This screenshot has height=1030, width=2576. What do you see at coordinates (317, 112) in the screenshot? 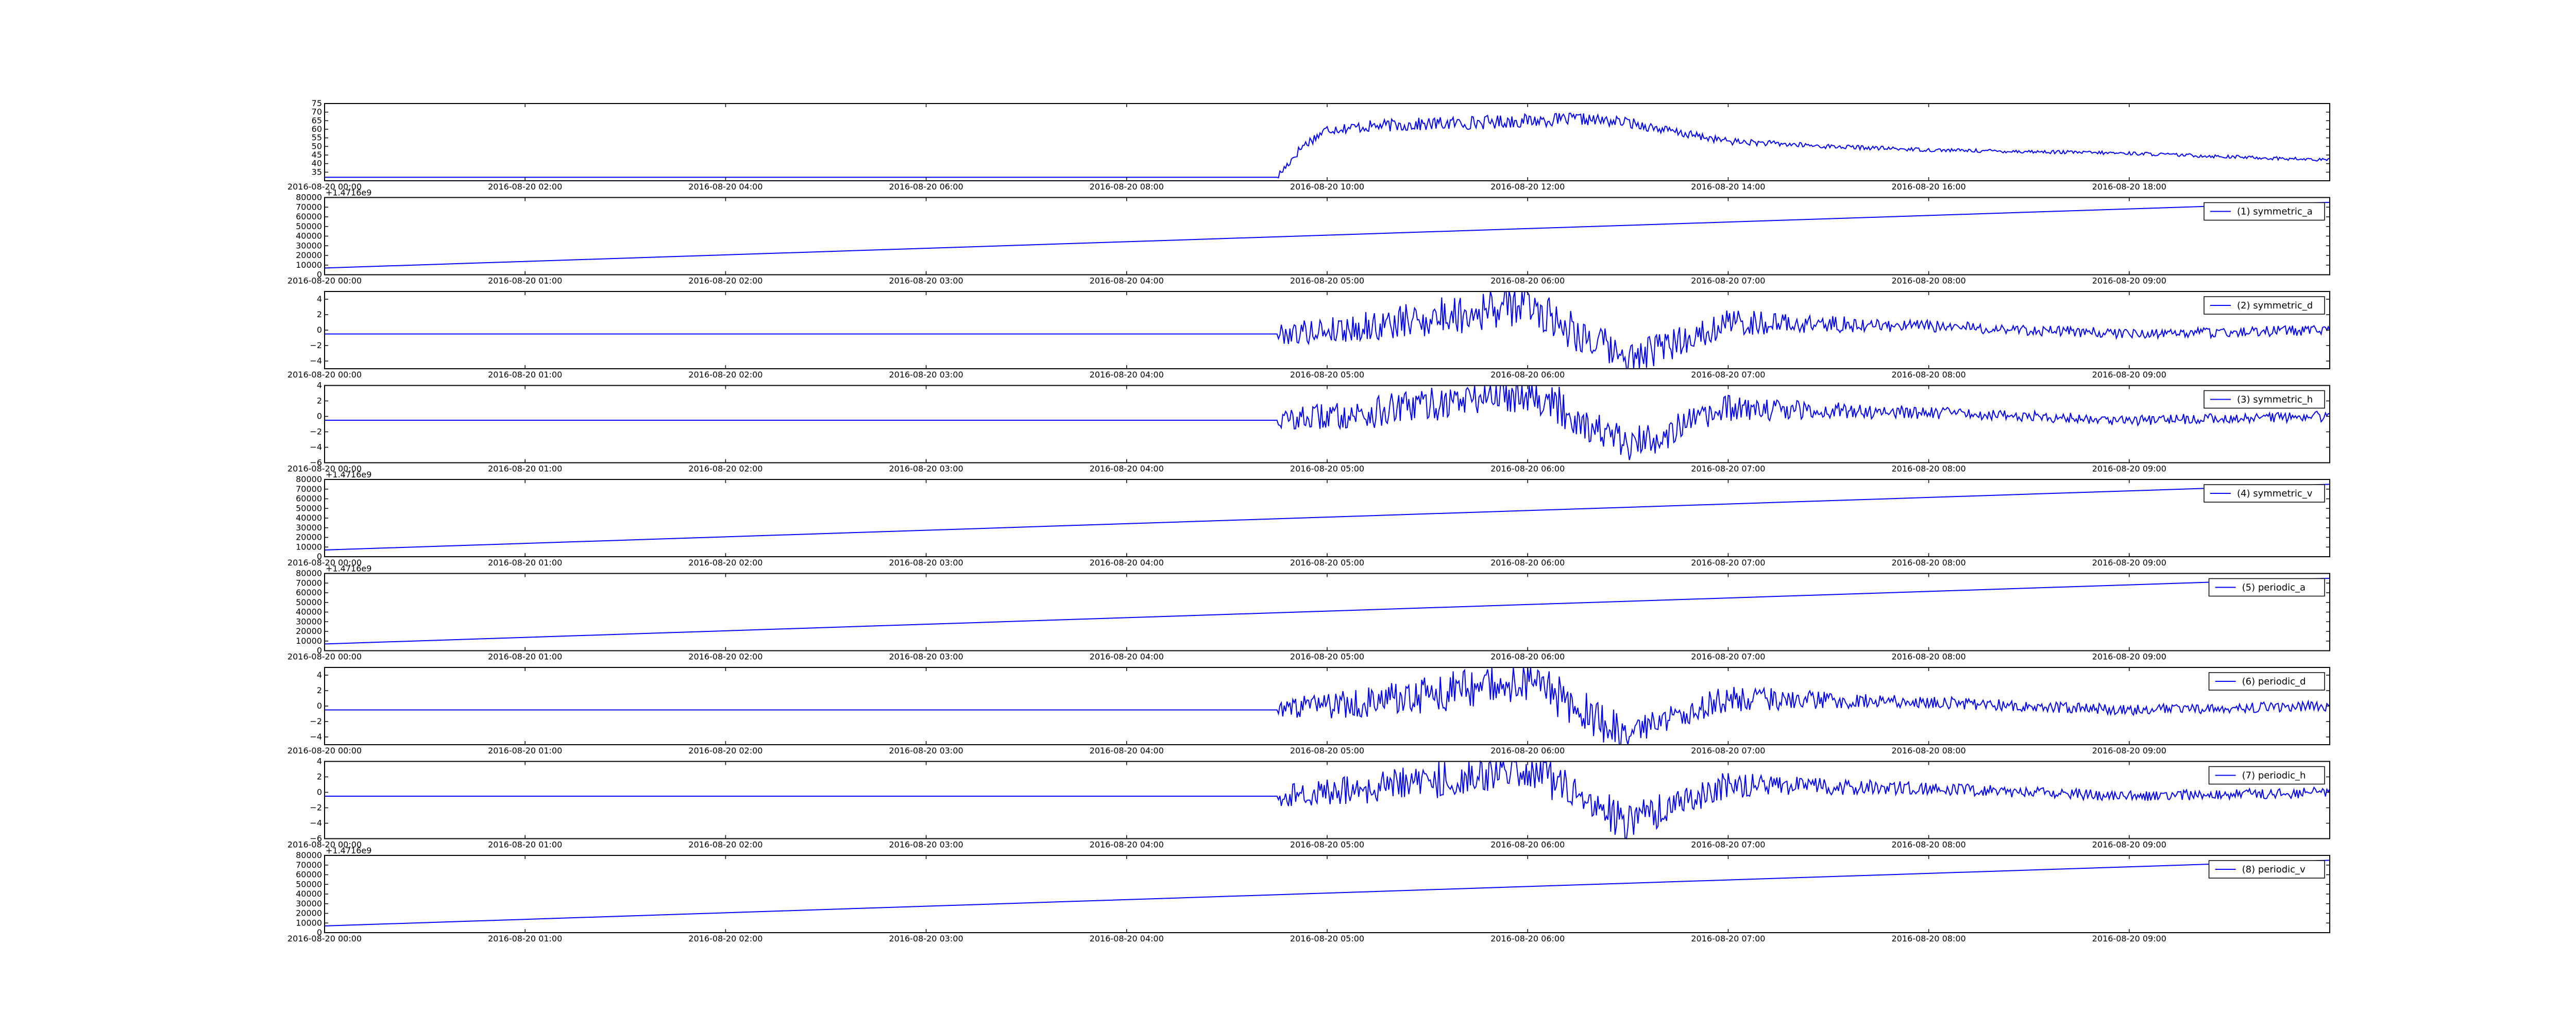
I see `y-tick-label: 70` at bounding box center [317, 112].